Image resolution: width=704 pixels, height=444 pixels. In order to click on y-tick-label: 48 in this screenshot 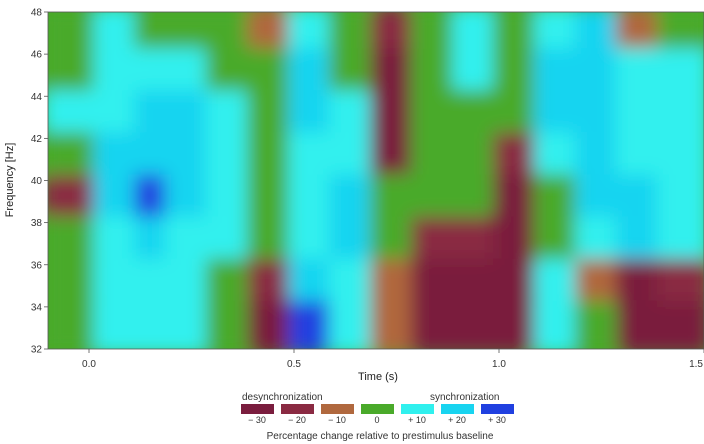, I will do `click(37, 13)`.